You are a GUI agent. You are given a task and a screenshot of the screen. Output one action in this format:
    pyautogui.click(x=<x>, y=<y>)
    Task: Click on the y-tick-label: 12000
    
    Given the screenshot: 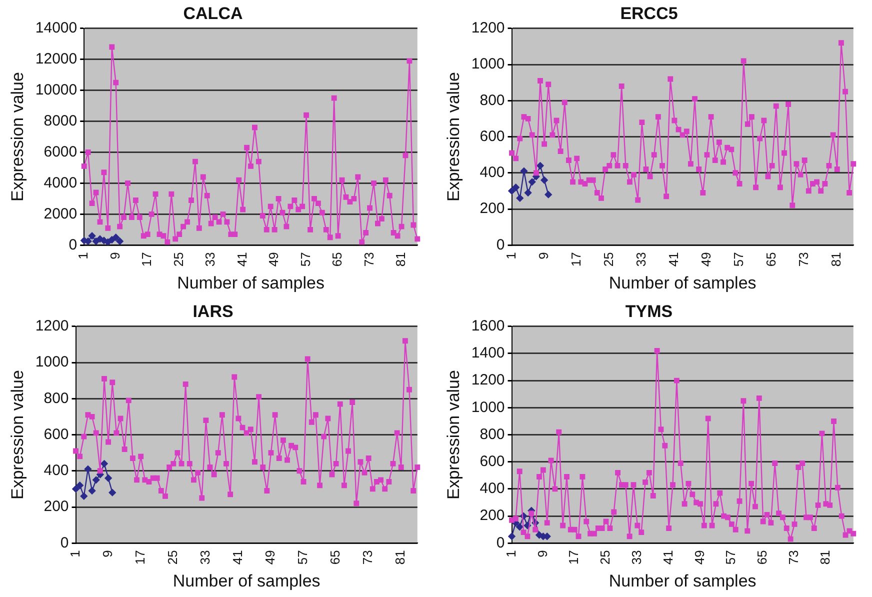 What is the action you would take?
    pyautogui.click(x=56, y=59)
    